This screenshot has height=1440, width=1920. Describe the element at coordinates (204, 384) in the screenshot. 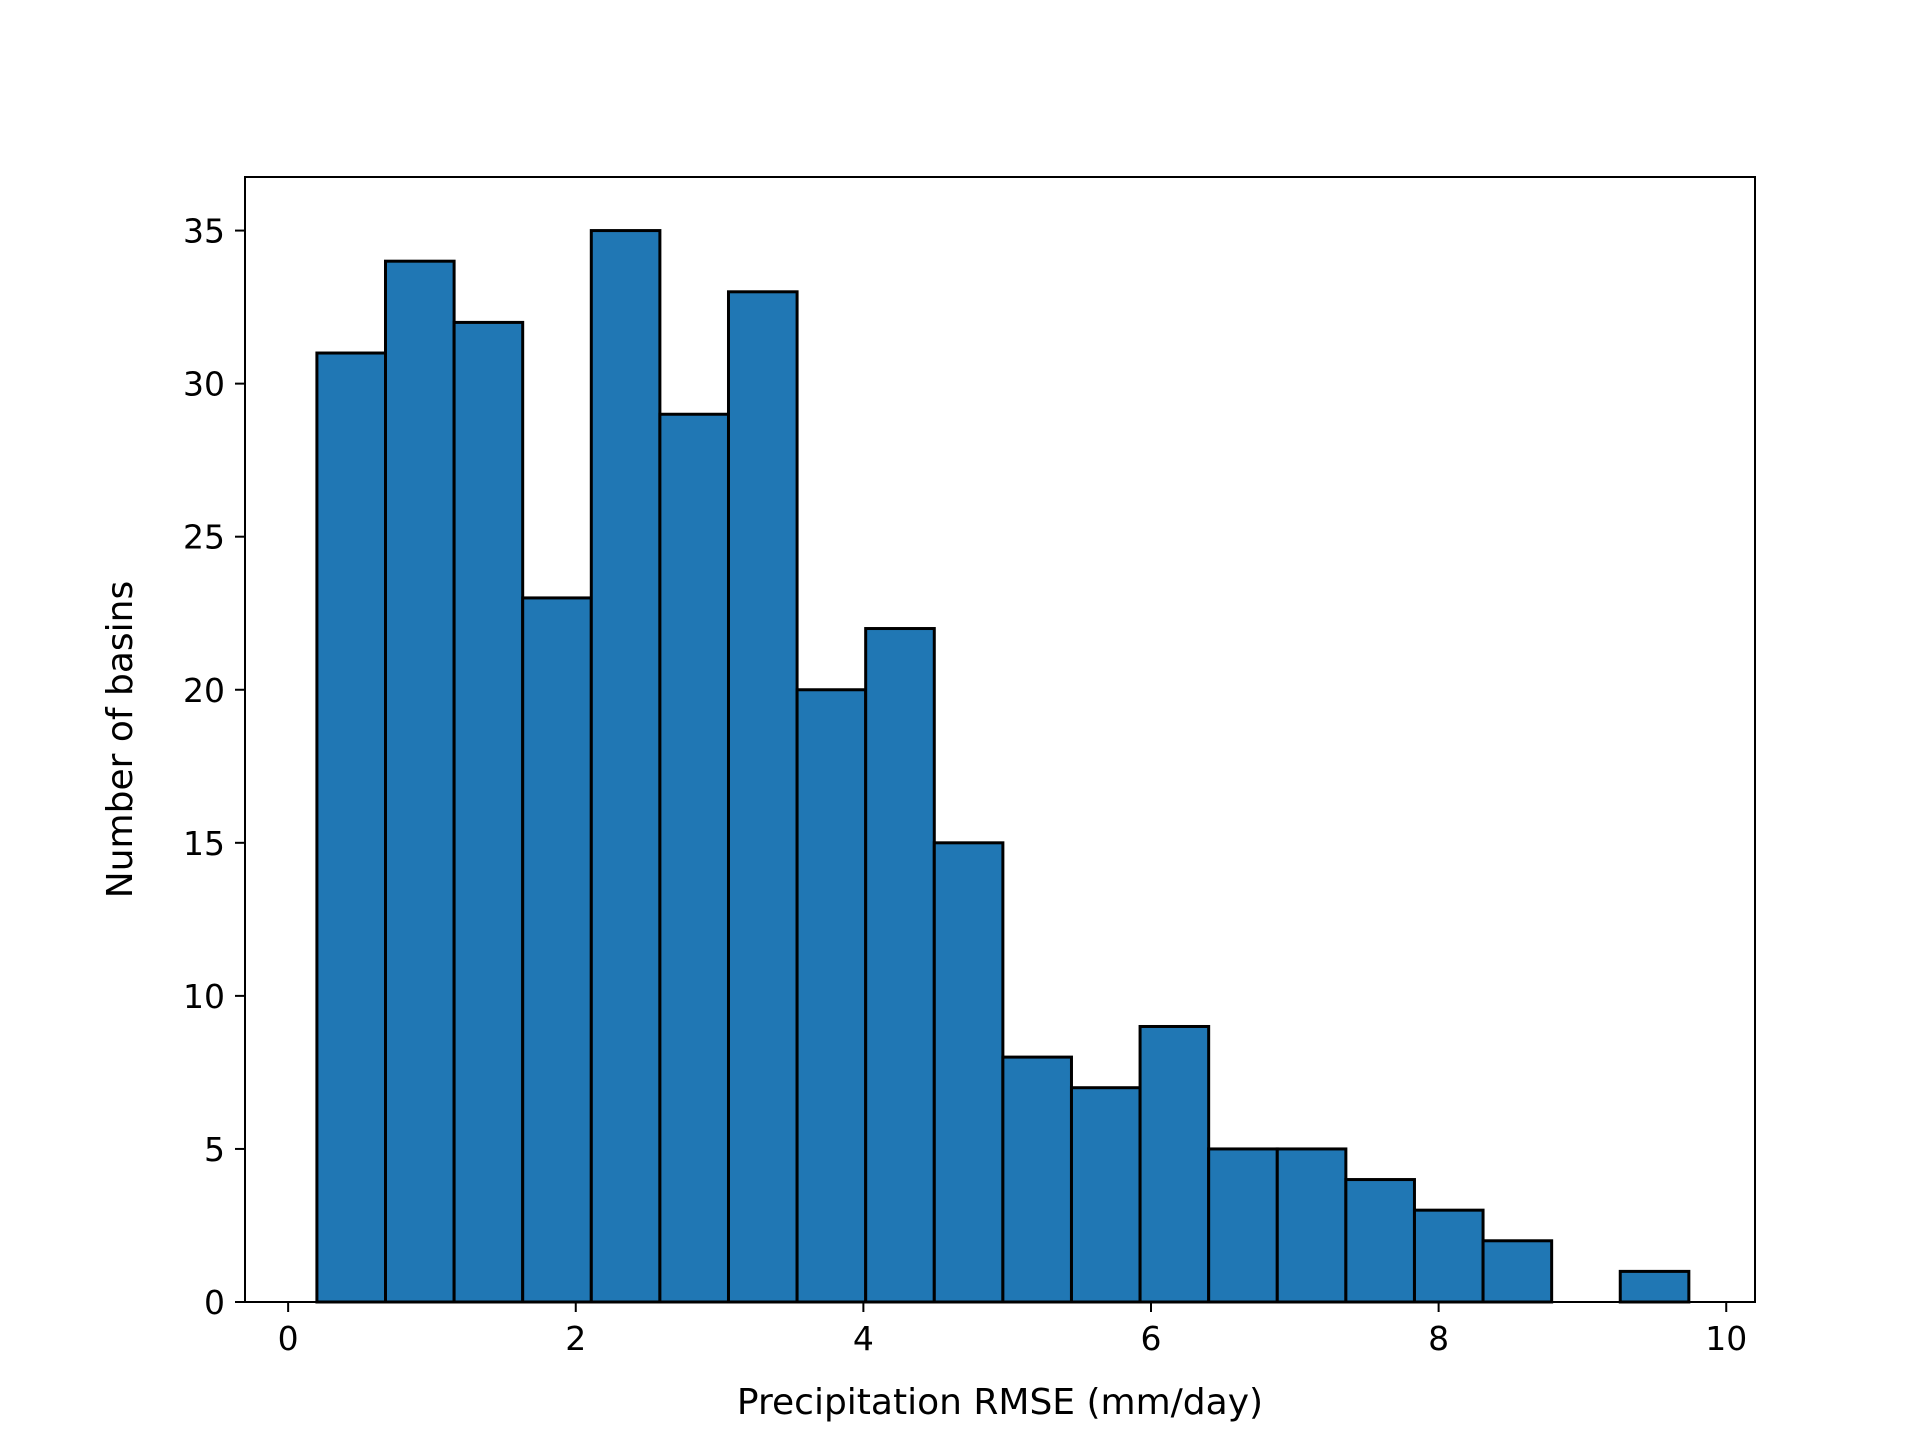

I see `y-tick-label: 30` at that location.